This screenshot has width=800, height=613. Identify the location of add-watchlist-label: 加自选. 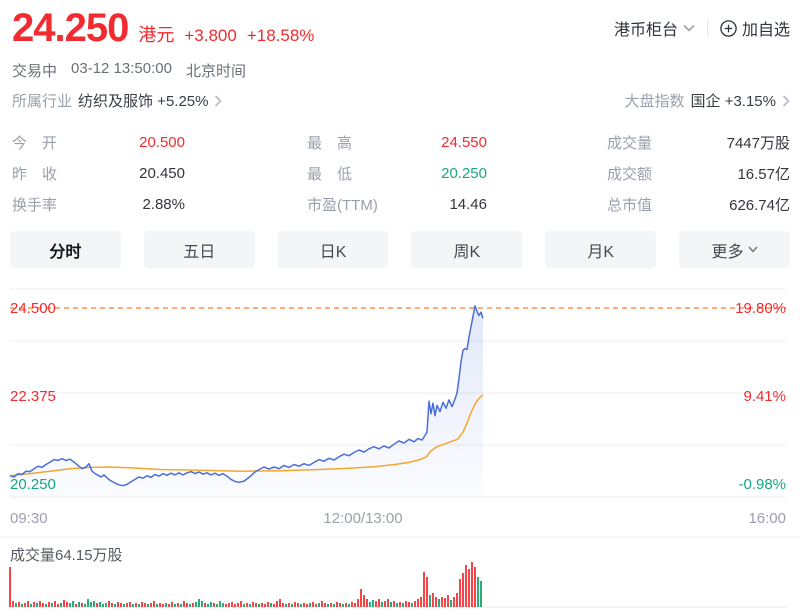
(765, 30).